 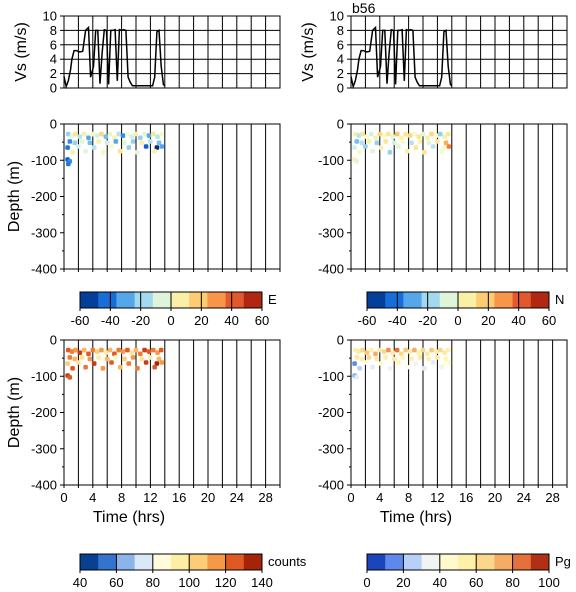 I want to click on colorbar-tick-label: 60, so click(x=262, y=320).